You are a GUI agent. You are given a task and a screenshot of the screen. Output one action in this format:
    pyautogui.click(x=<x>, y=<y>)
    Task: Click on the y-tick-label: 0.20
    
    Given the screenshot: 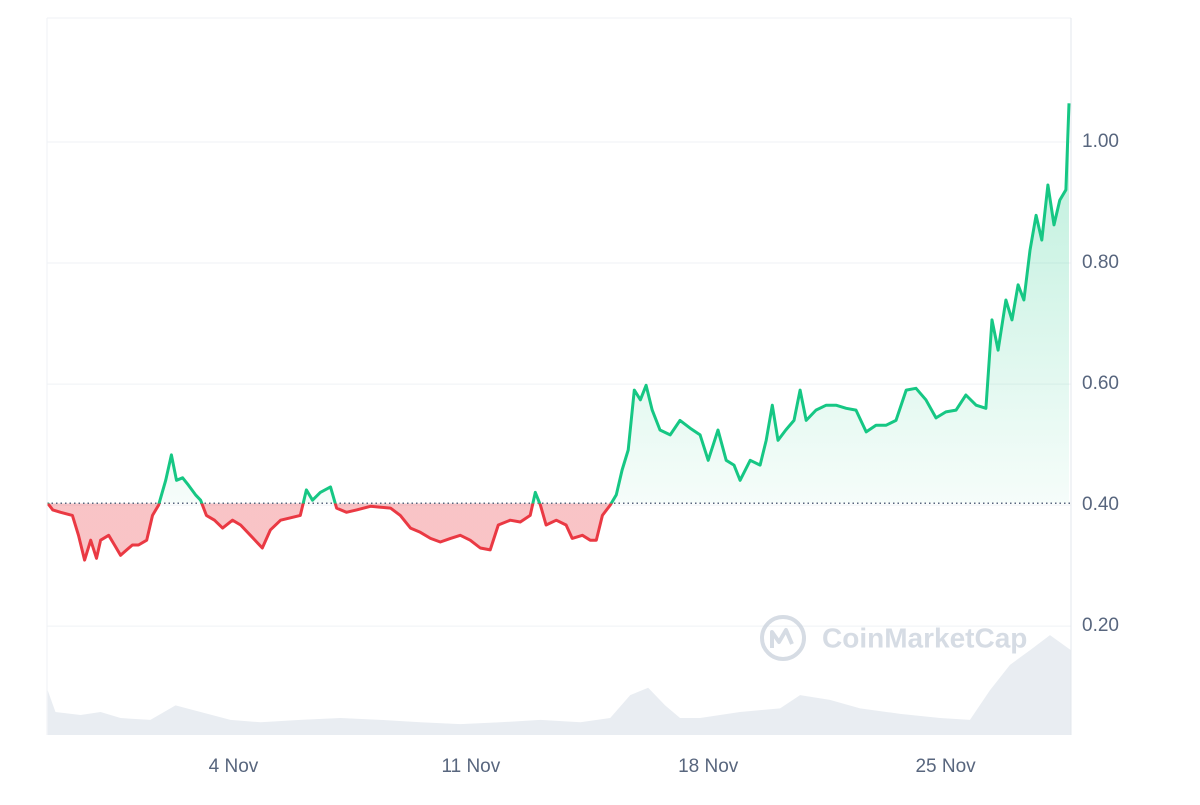 What is the action you would take?
    pyautogui.click(x=1100, y=625)
    